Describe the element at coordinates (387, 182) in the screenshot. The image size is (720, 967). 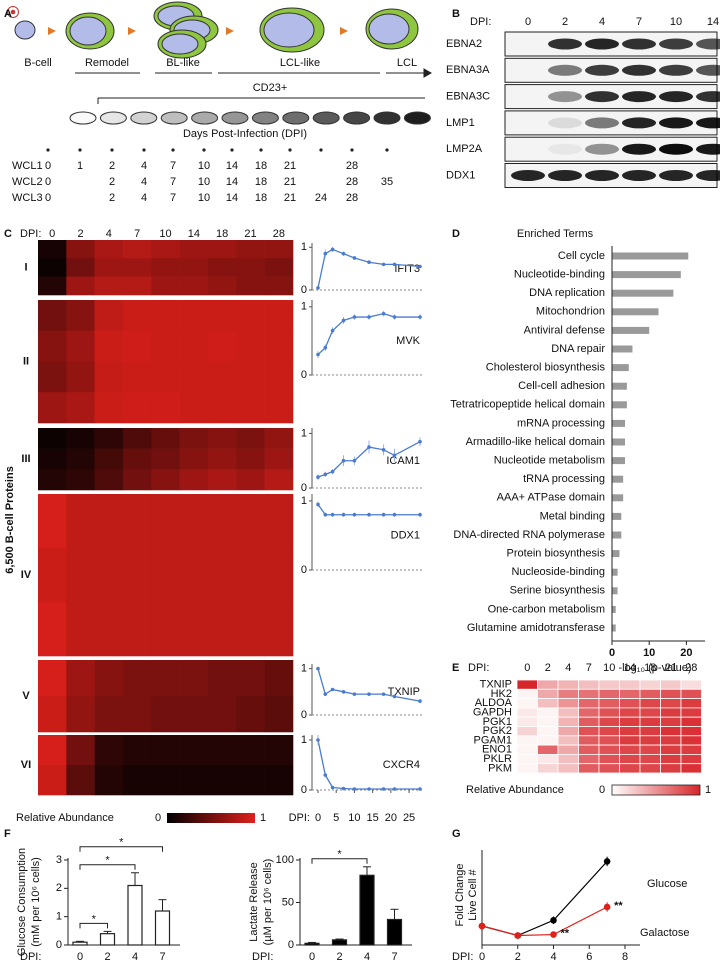
I see `sample-day: 35` at that location.